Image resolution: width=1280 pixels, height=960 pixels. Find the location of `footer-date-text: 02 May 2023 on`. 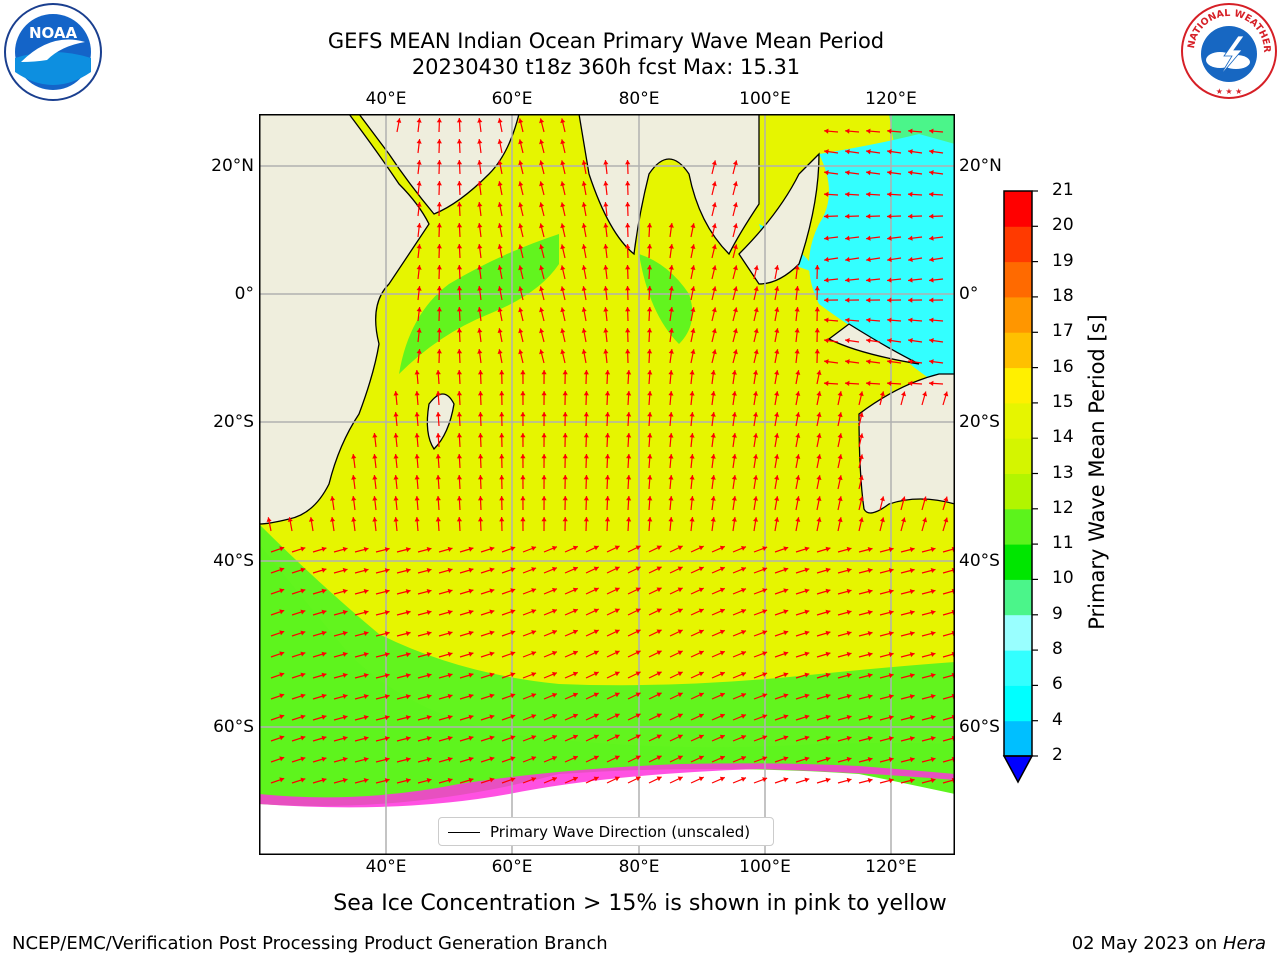

footer-date-text: 02 May 2023 on is located at coordinates (1147, 943).